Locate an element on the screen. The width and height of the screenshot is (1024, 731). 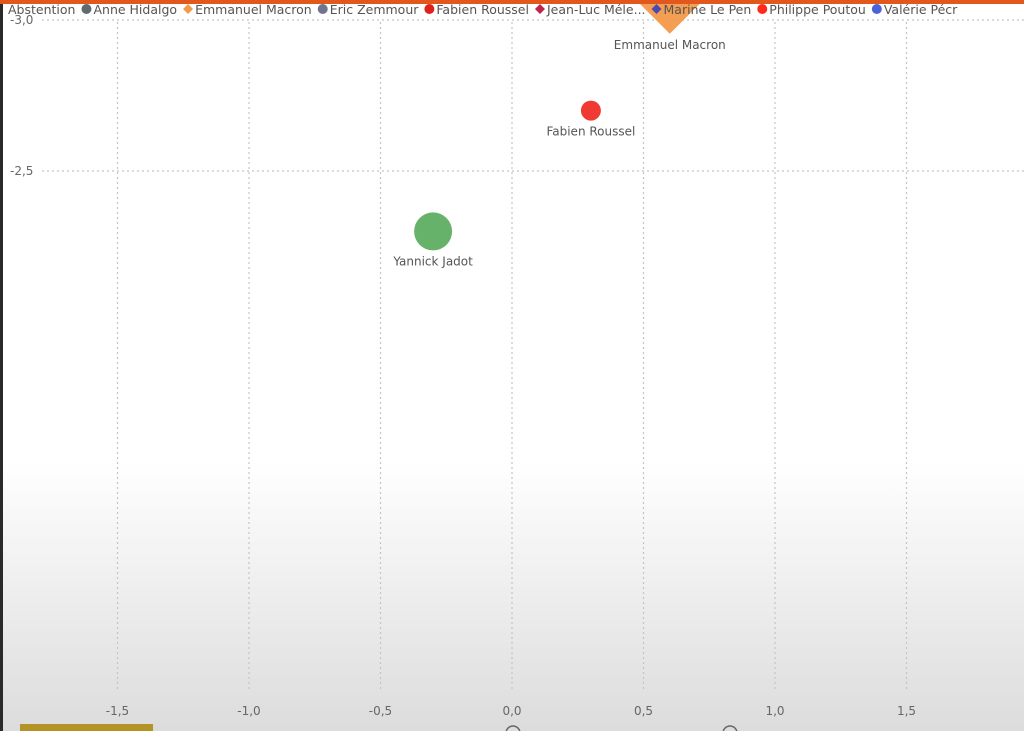
legend-item: Emmanuel Macron is located at coordinates (247, 9).